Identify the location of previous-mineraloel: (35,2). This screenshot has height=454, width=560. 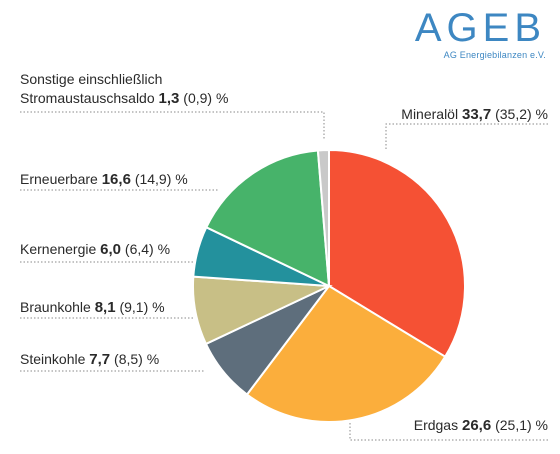
(513, 114).